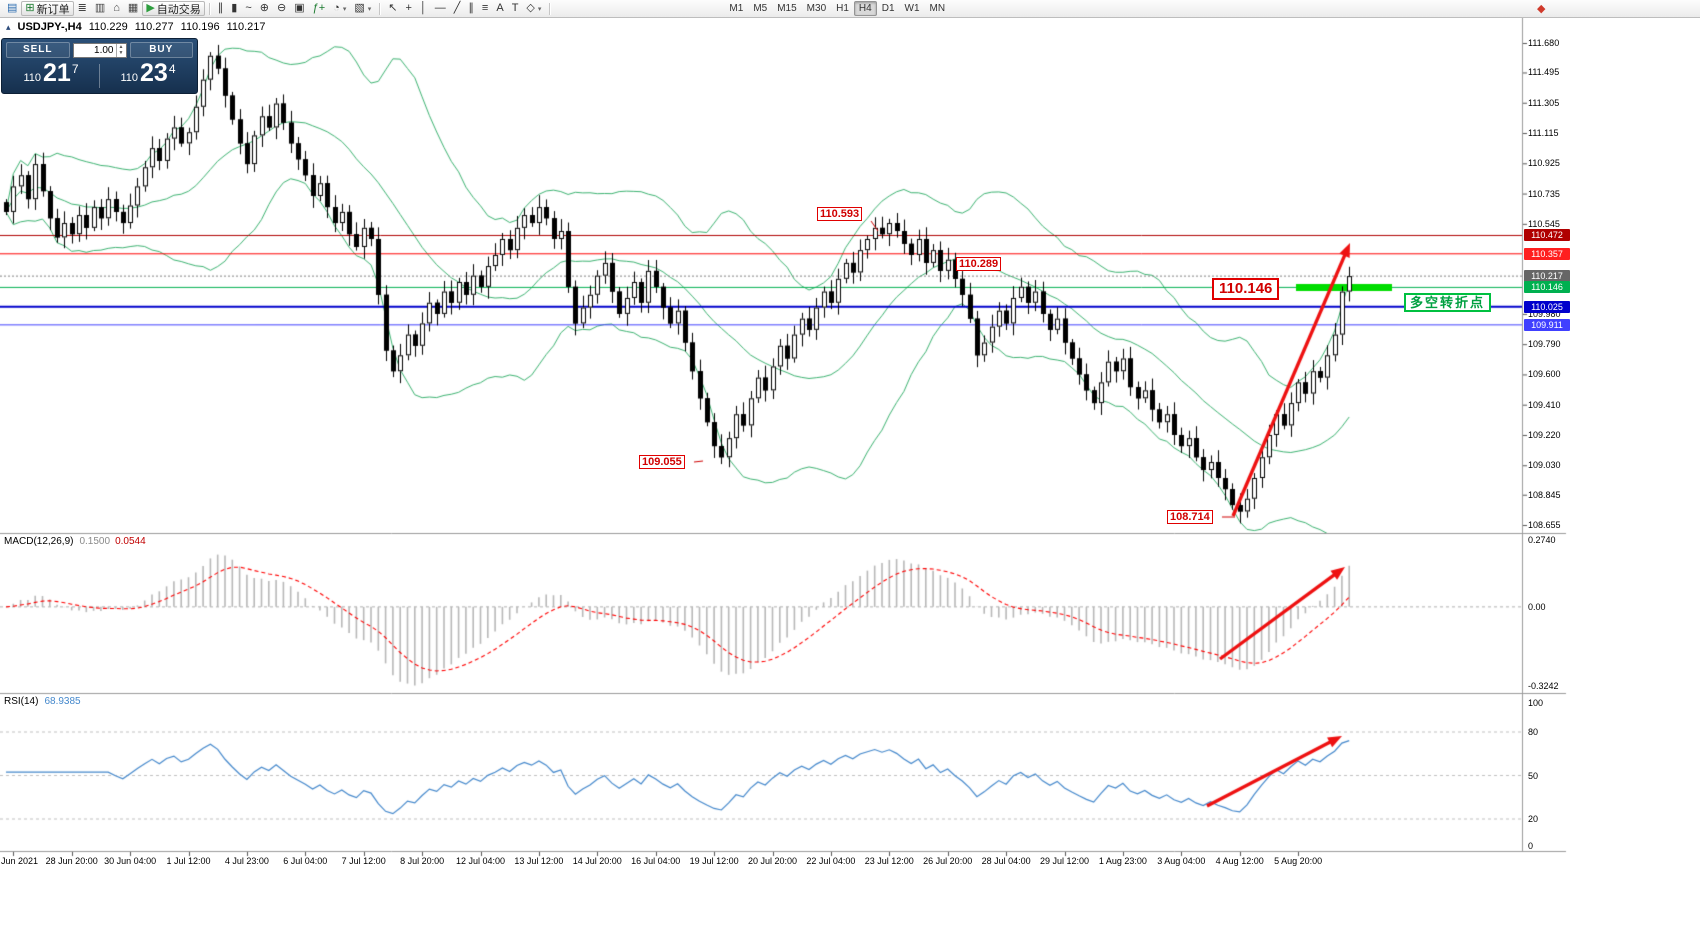 This screenshot has width=1700, height=938. I want to click on data-window-icon: ▥, so click(100, 8).